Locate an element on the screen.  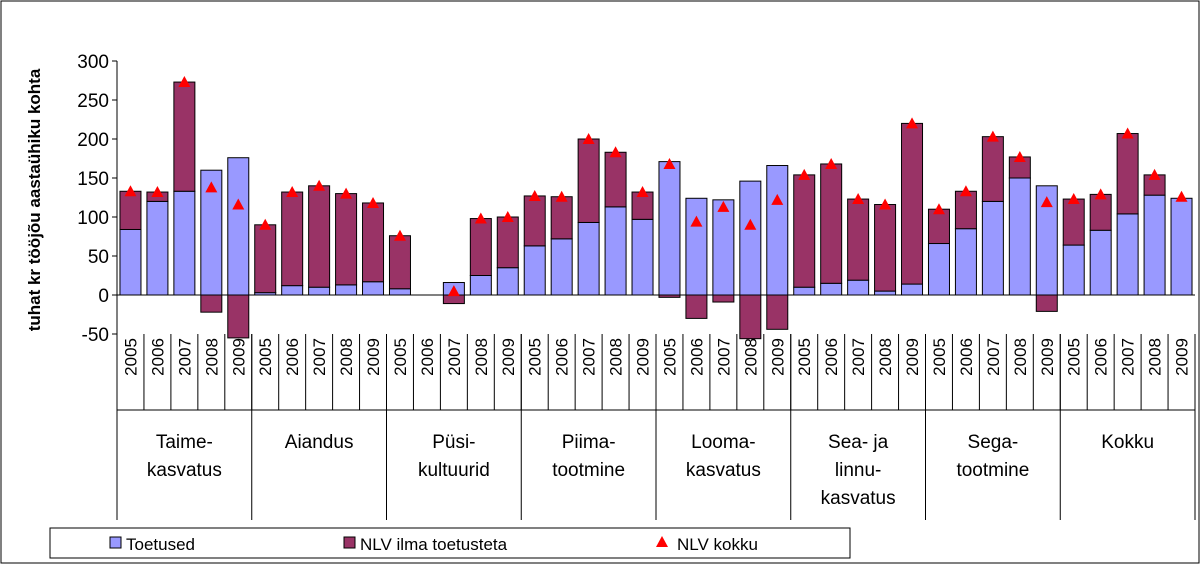
y-tick-label: 100 is located at coordinates (93, 218).